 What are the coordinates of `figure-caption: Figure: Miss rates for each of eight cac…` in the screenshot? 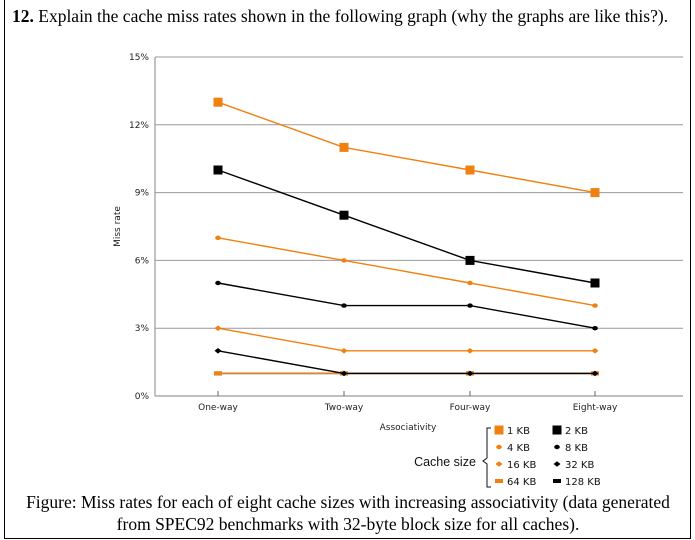 It's located at (348, 513).